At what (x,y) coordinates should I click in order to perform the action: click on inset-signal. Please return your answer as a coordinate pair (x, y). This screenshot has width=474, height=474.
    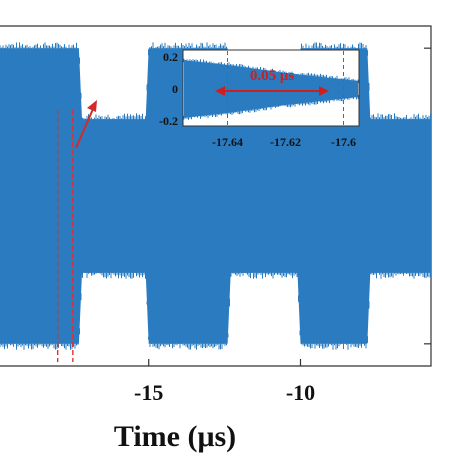
    Looking at the image, I should click on (271, 88).